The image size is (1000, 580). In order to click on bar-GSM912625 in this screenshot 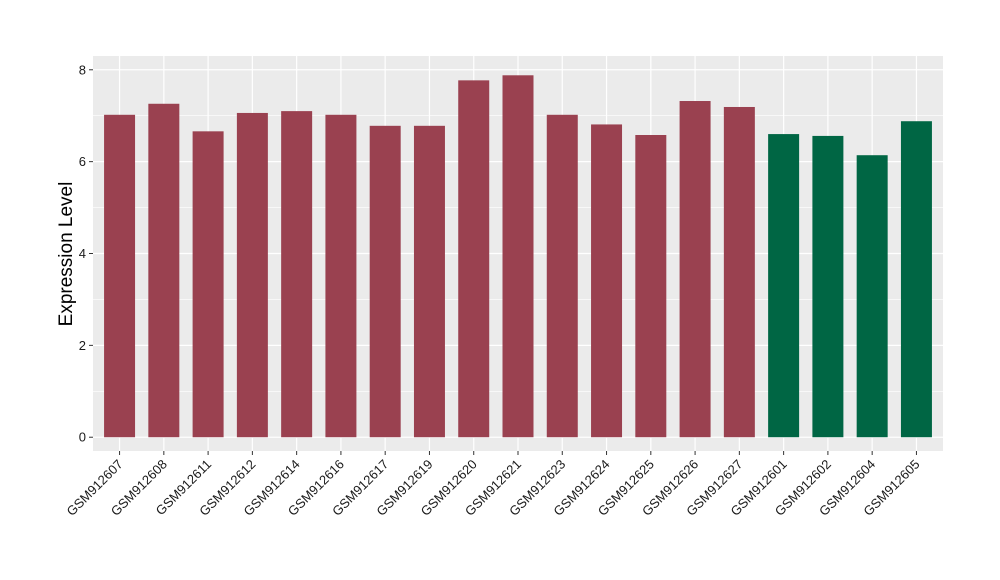, I will do `click(651, 286)`.